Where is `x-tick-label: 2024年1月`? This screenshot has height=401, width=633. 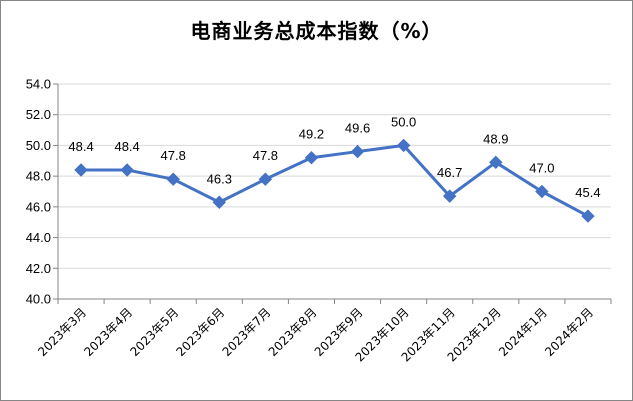 x-tick-label: 2024年1月 is located at coordinates (523, 332).